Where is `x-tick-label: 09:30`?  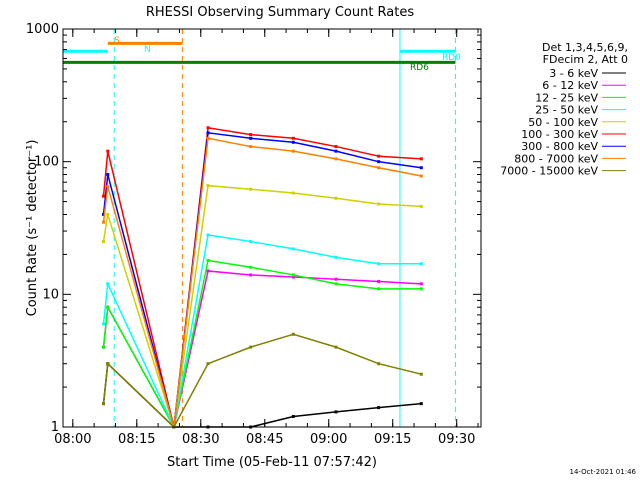
x-tick-label: 09:30 is located at coordinates (456, 439).